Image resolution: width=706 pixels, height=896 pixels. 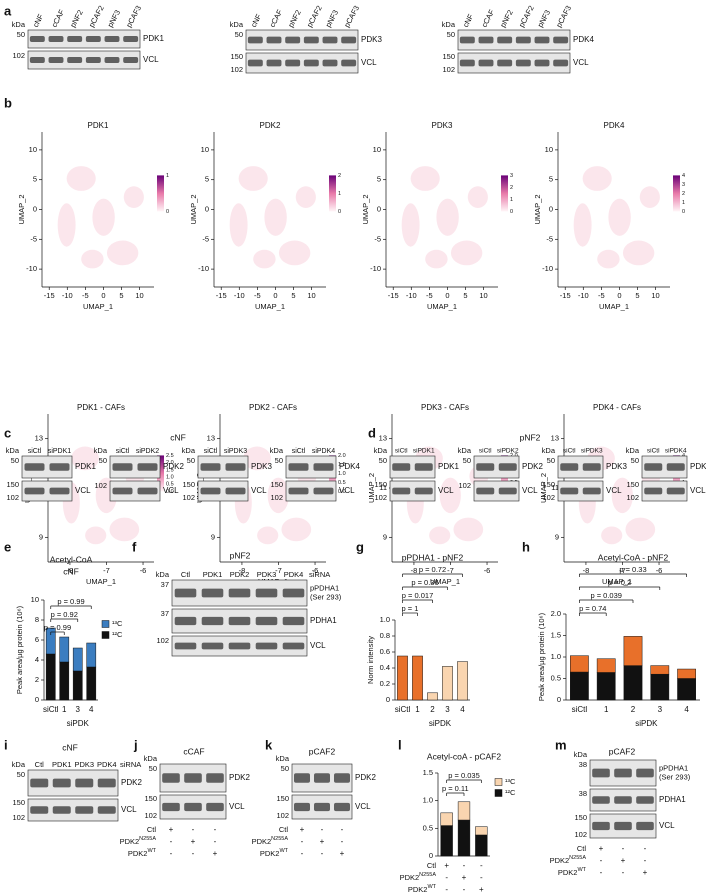 What do you see at coordinates (551, 208) in the screenshot?
I see `y-tick-label: 0` at bounding box center [551, 208].